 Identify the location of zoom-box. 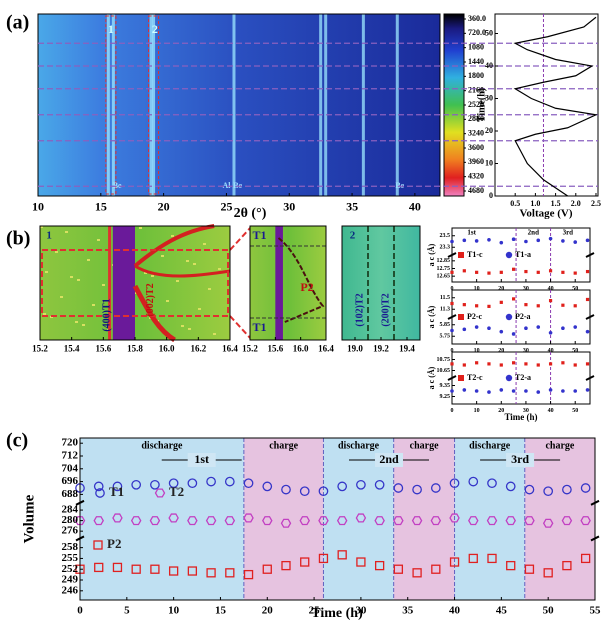
(135, 283).